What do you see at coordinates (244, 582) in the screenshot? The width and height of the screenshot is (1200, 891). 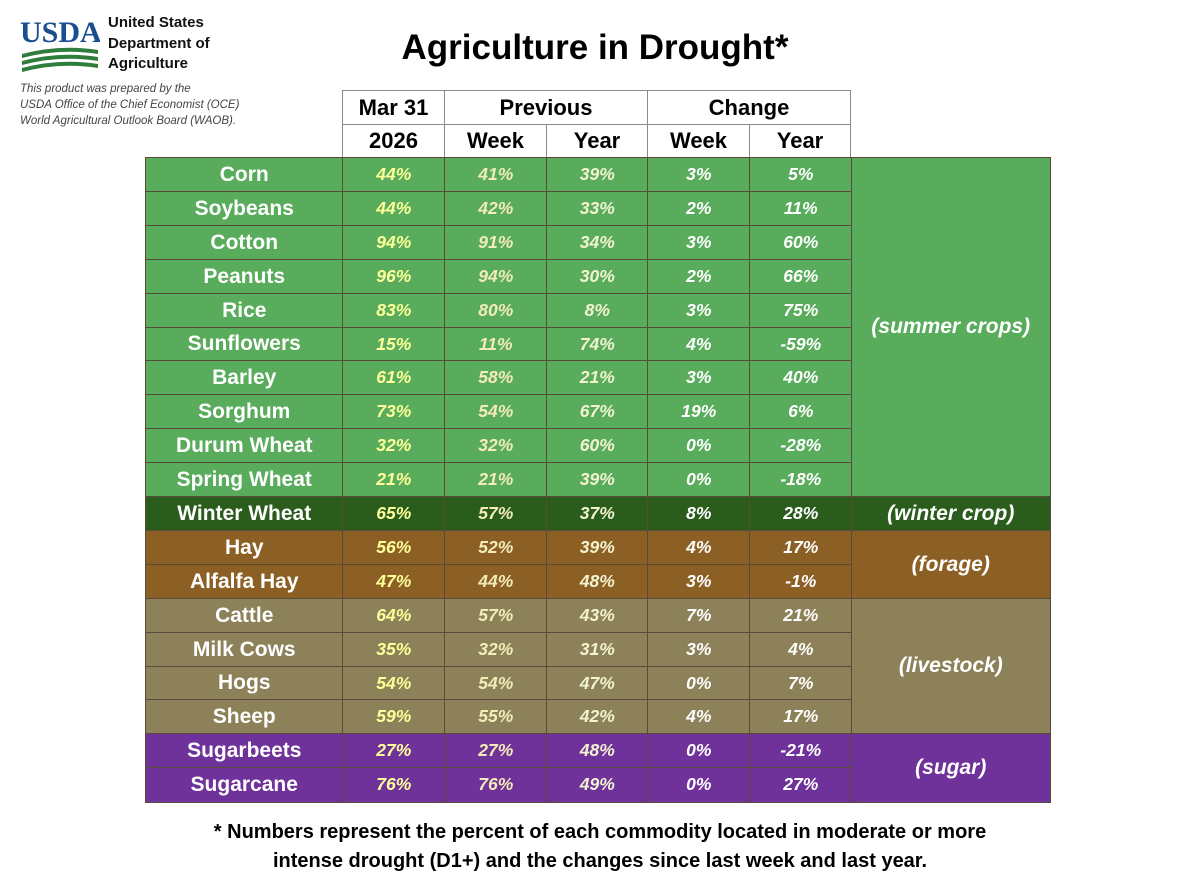 I see `commodity-alfalfa-hay: Alfalfa Hay` at bounding box center [244, 582].